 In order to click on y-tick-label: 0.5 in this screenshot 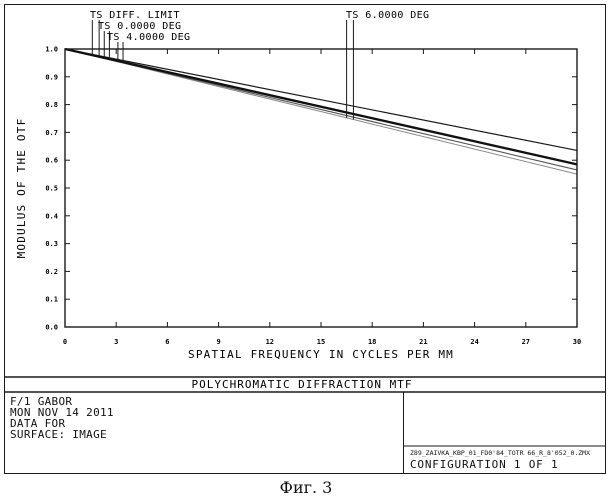, I will do `click(51, 189)`.